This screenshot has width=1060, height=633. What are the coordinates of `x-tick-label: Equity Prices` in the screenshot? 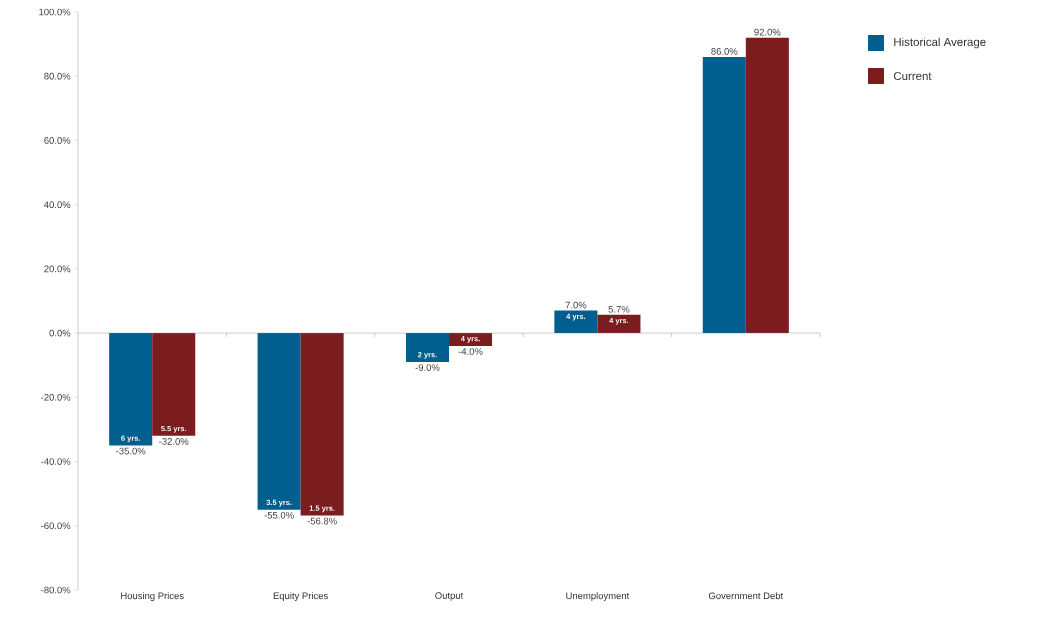 It's located at (300, 596).